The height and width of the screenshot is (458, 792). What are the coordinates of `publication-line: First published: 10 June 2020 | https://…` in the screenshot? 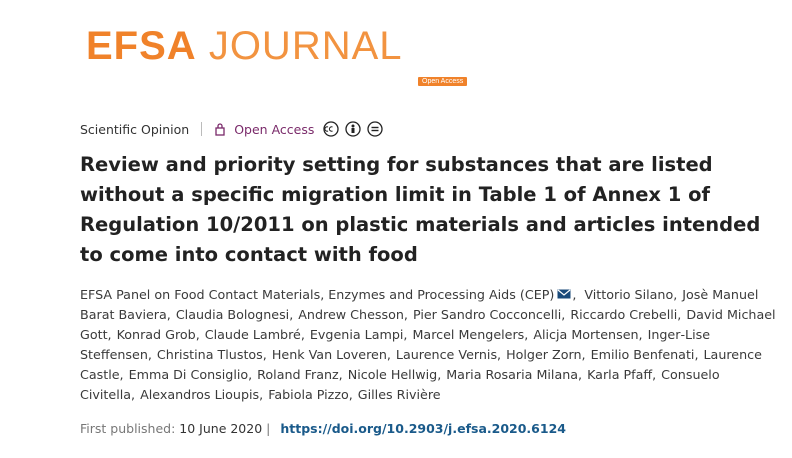 It's located at (323, 428).